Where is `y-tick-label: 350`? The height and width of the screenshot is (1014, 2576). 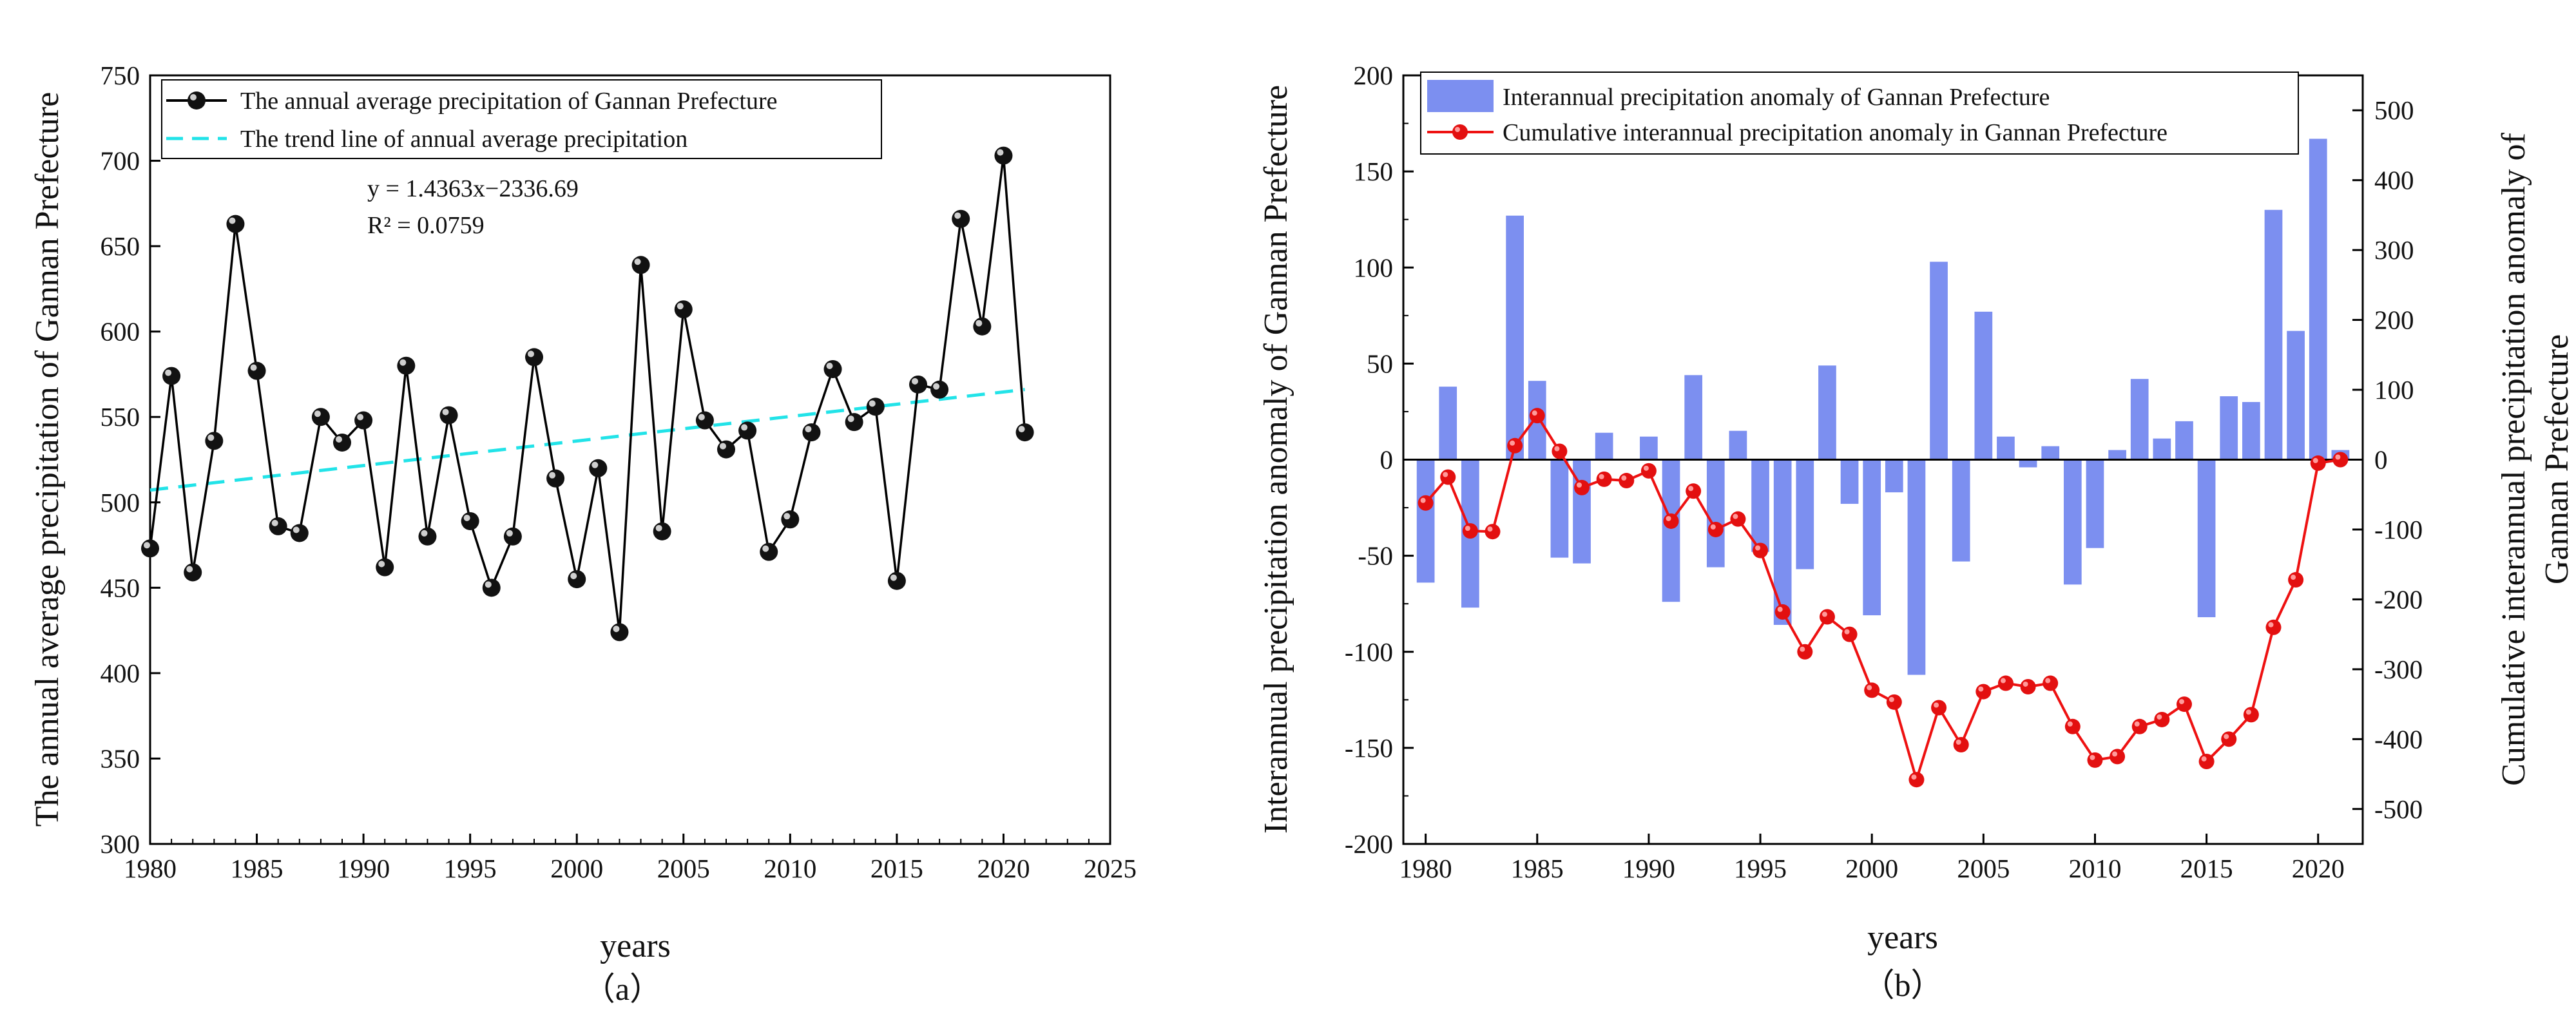 y-tick-label: 350 is located at coordinates (121, 758).